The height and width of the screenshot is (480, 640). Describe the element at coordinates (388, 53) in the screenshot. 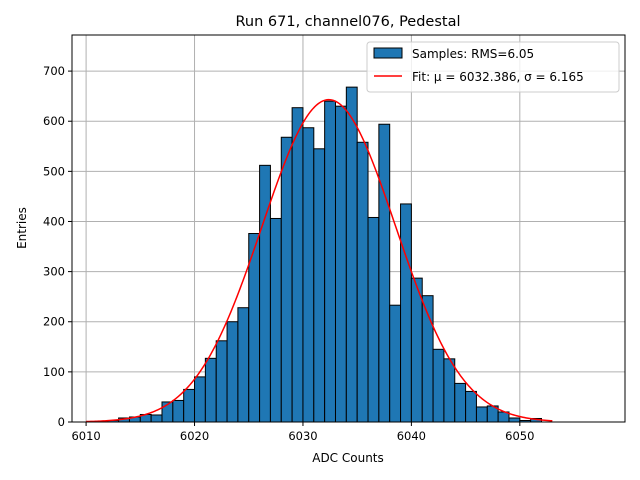

I see `legend-histogram-swatch` at that location.